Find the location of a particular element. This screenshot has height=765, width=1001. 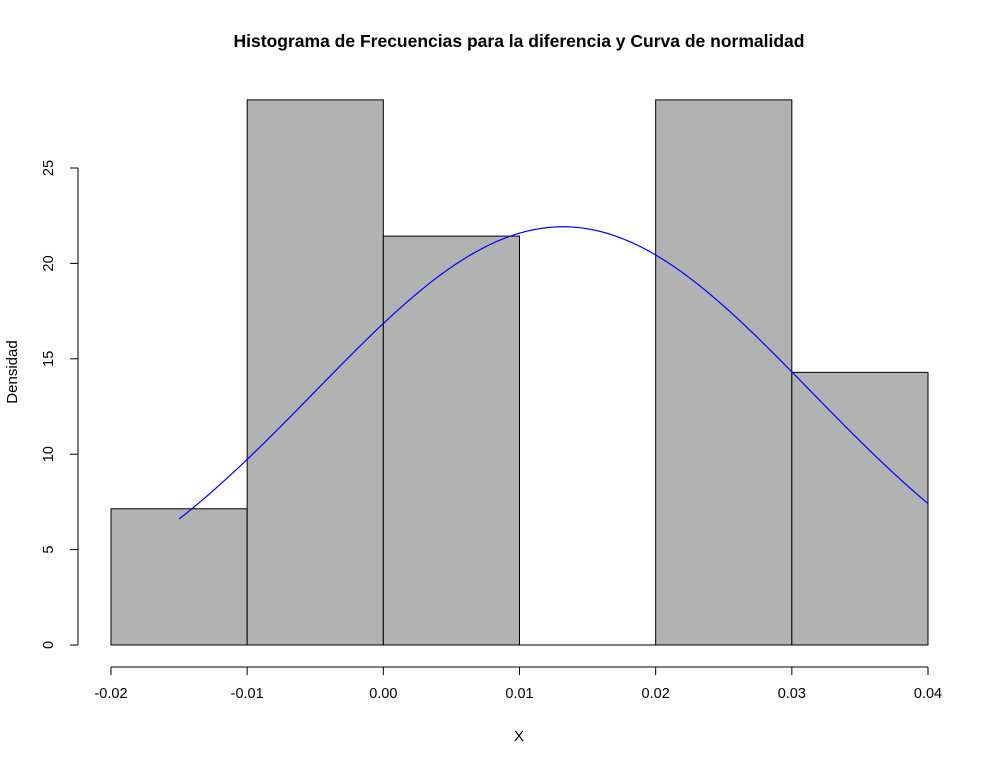

x-tick-label: 0.02 is located at coordinates (656, 694).